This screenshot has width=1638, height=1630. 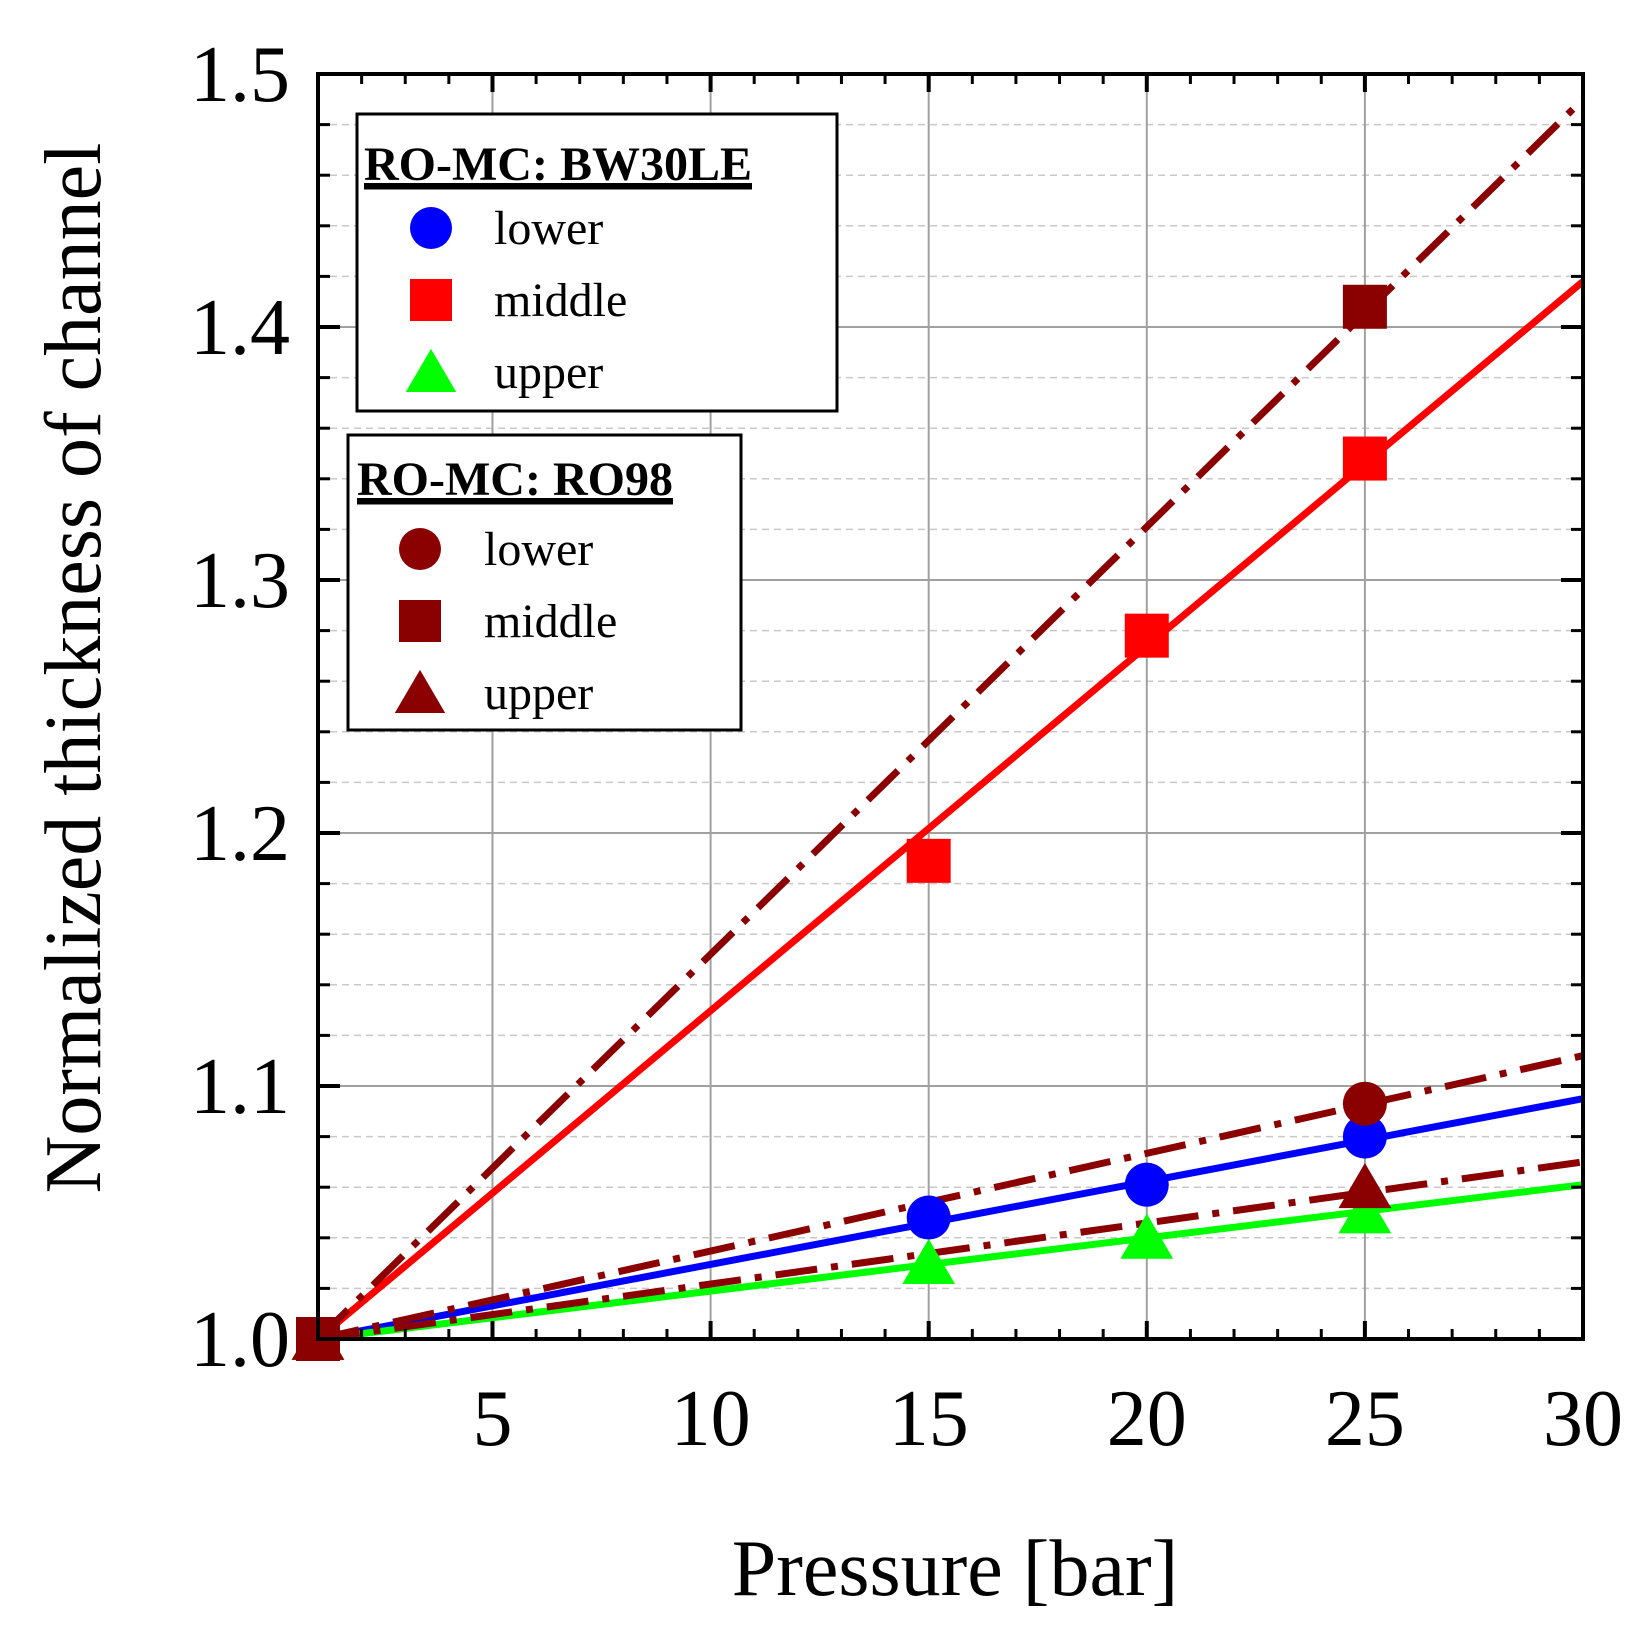 I want to click on legend-box: RO-MC: BW30LE lower middle upper, so click(x=597, y=262).